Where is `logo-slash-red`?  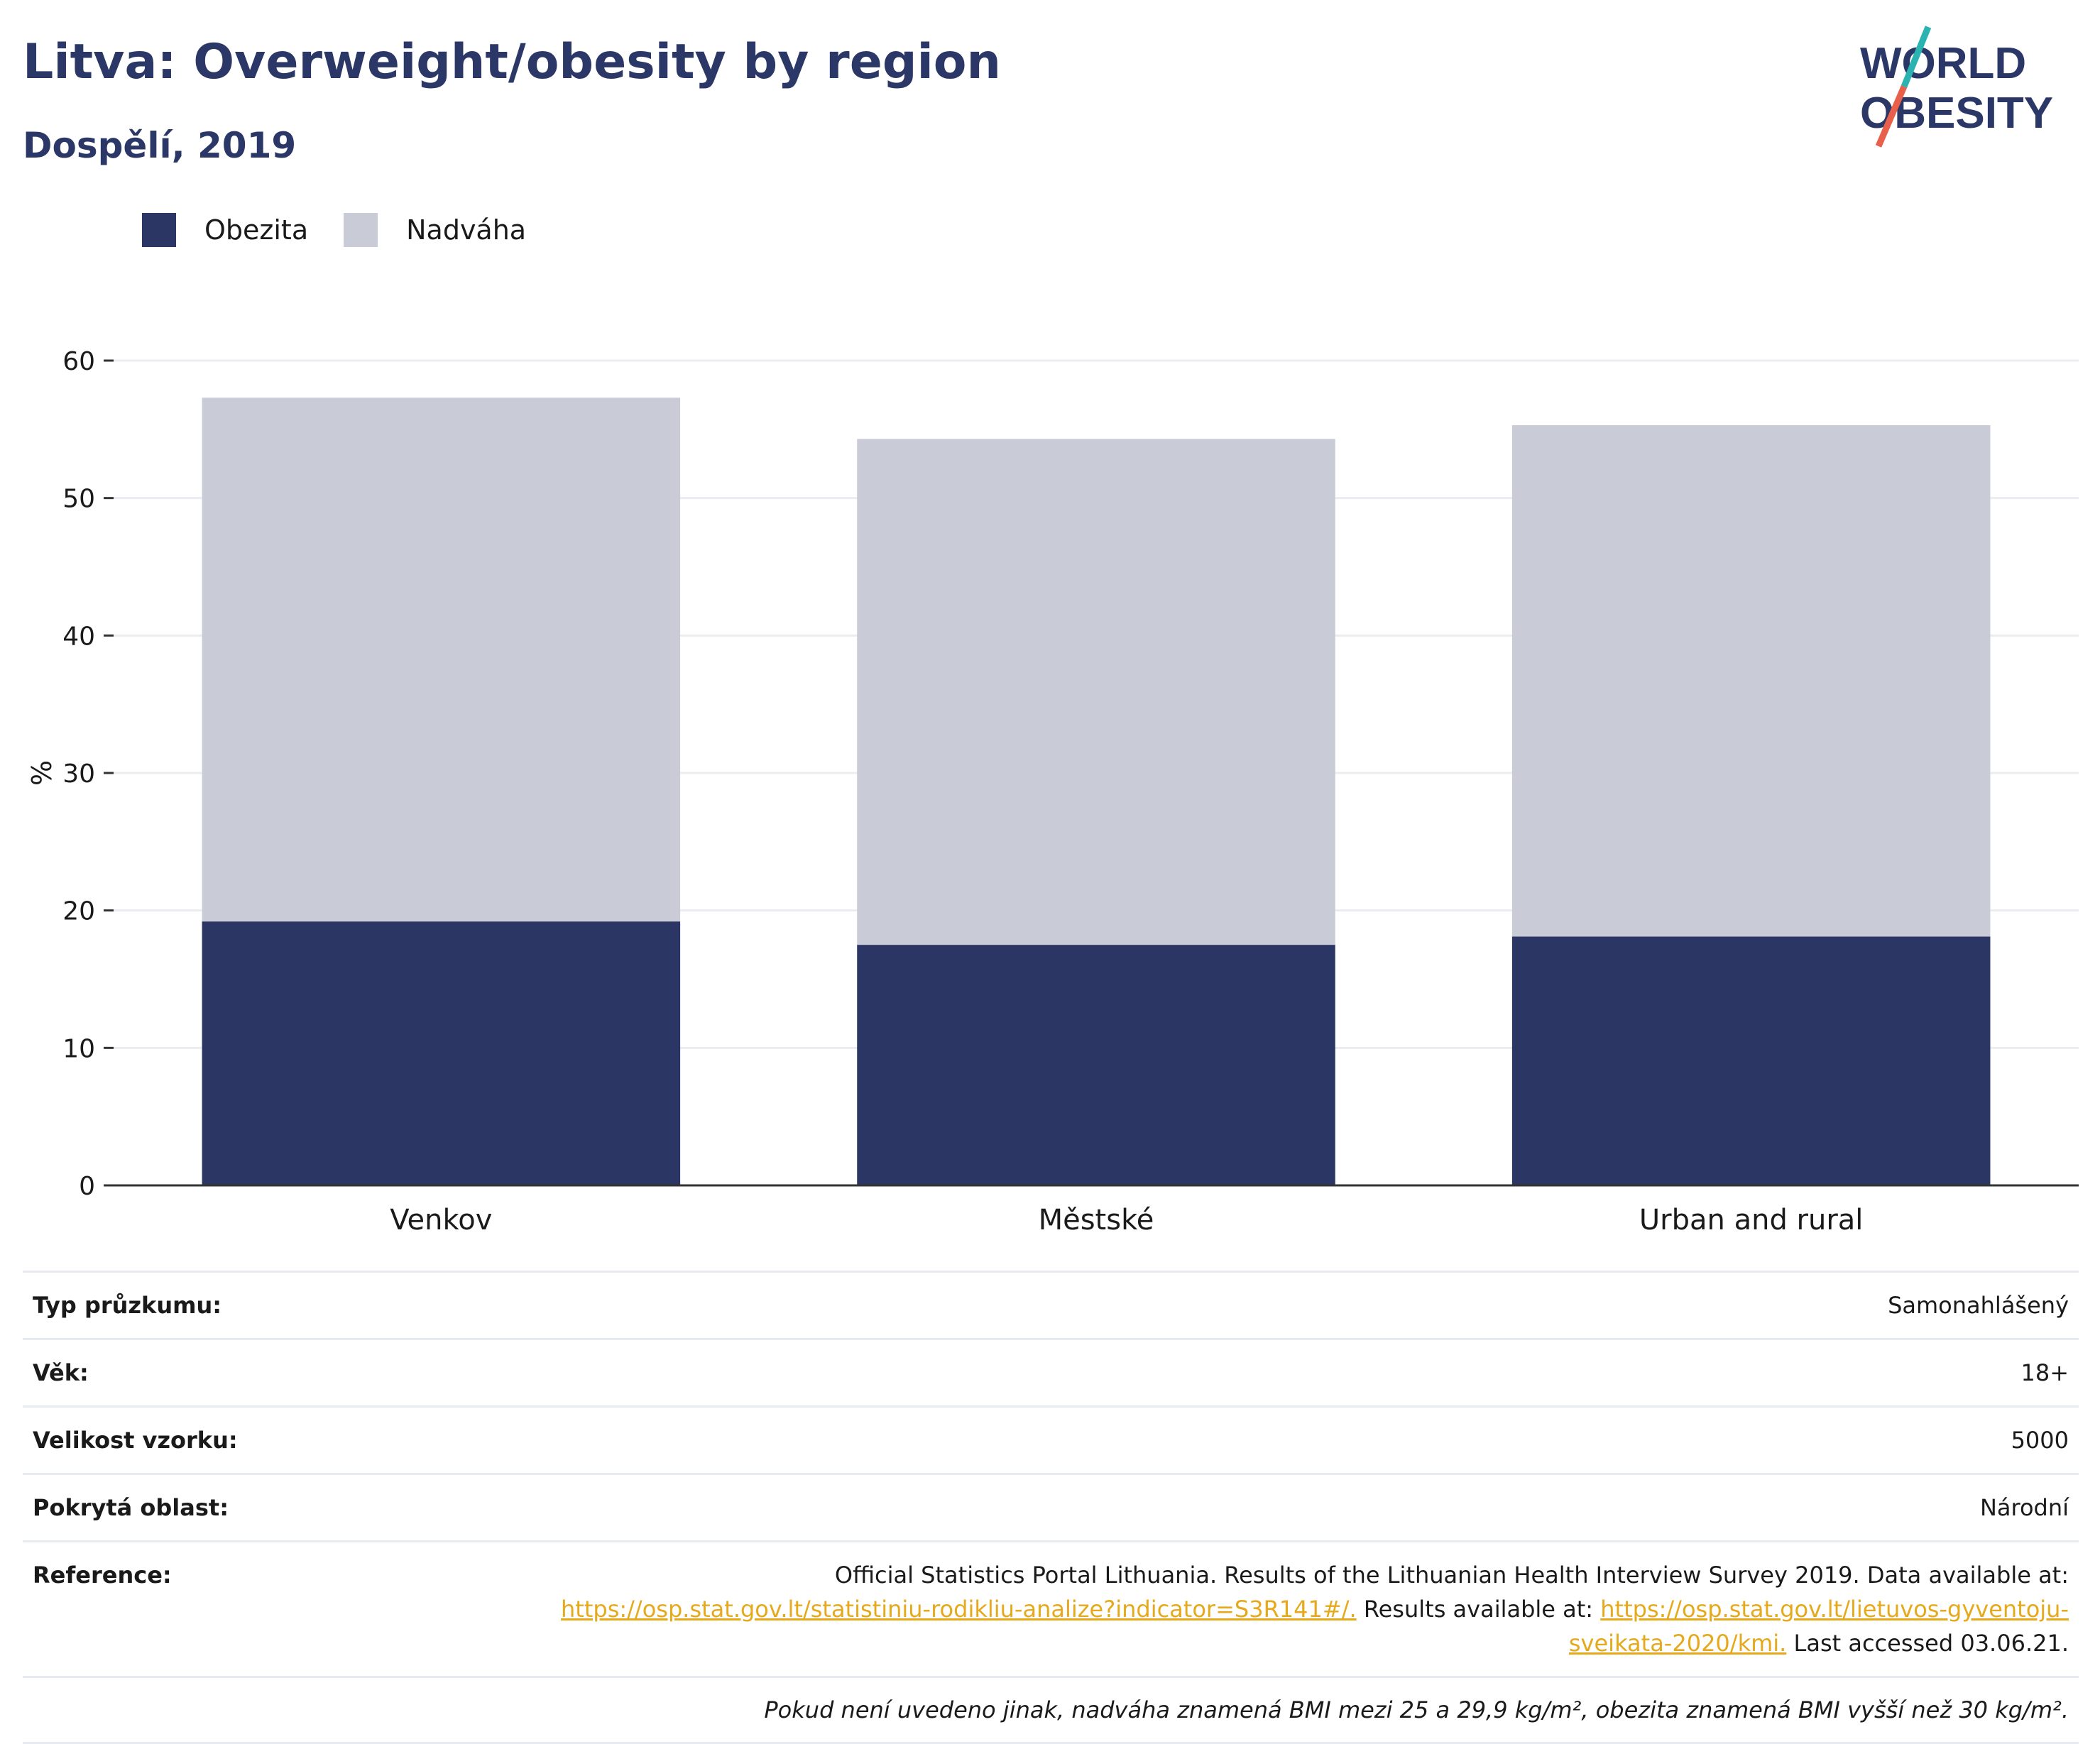
logo-slash-red is located at coordinates (1891, 116).